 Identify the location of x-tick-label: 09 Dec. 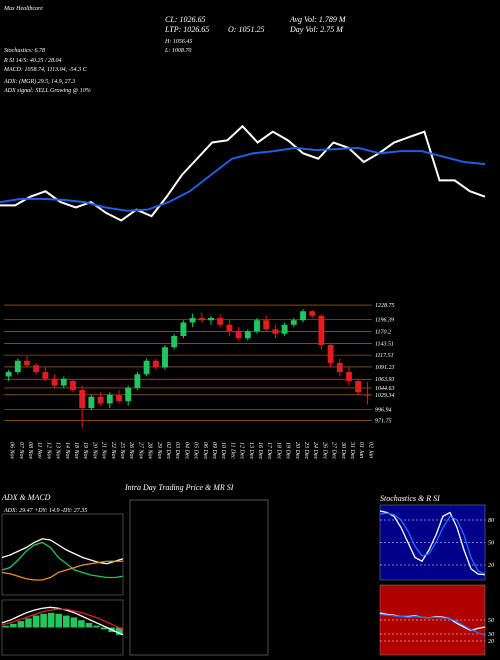
(214, 450).